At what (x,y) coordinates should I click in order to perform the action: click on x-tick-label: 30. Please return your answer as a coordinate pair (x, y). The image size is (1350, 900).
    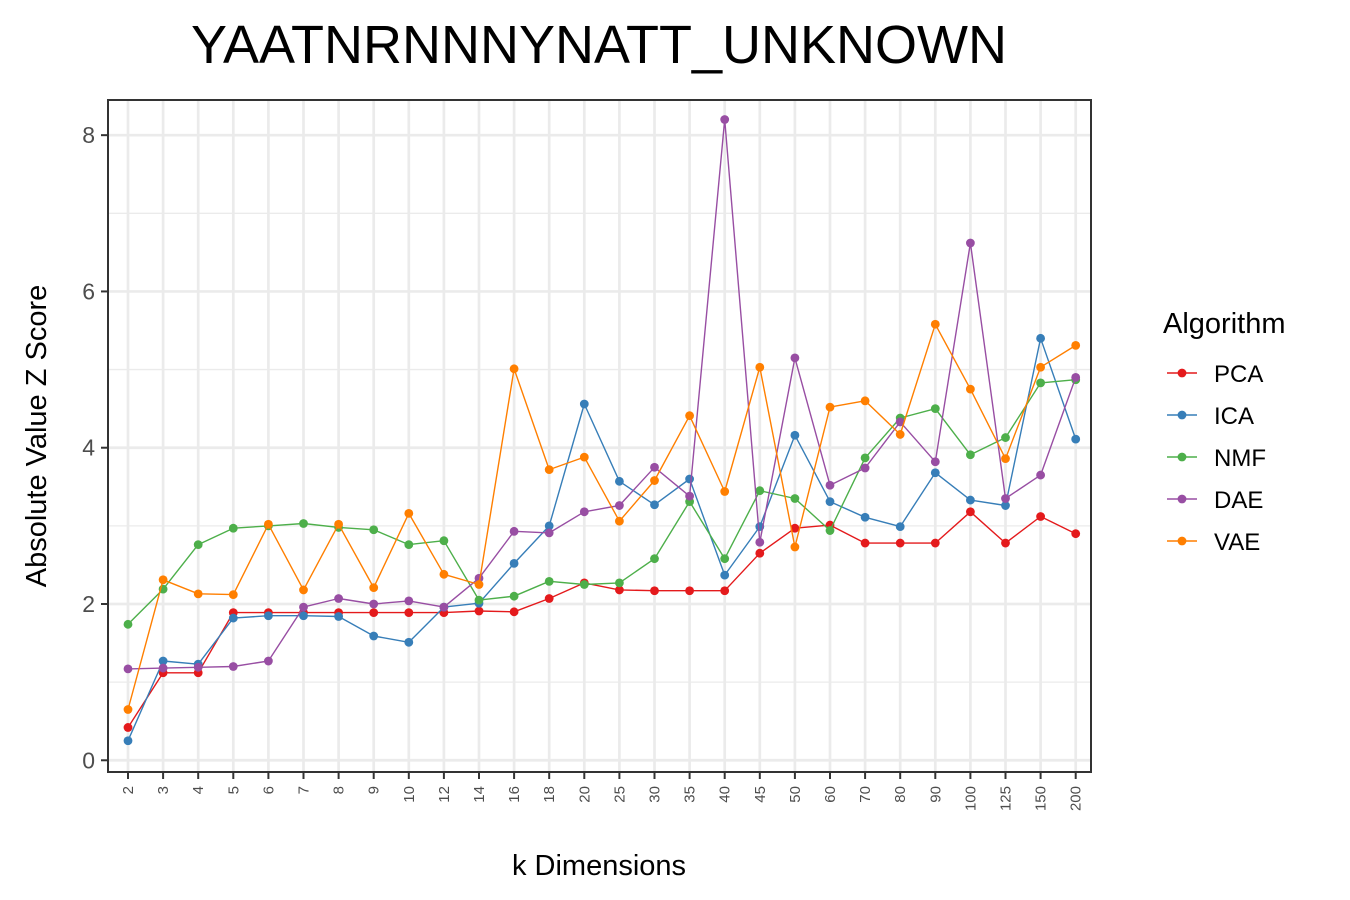
    Looking at the image, I should click on (655, 794).